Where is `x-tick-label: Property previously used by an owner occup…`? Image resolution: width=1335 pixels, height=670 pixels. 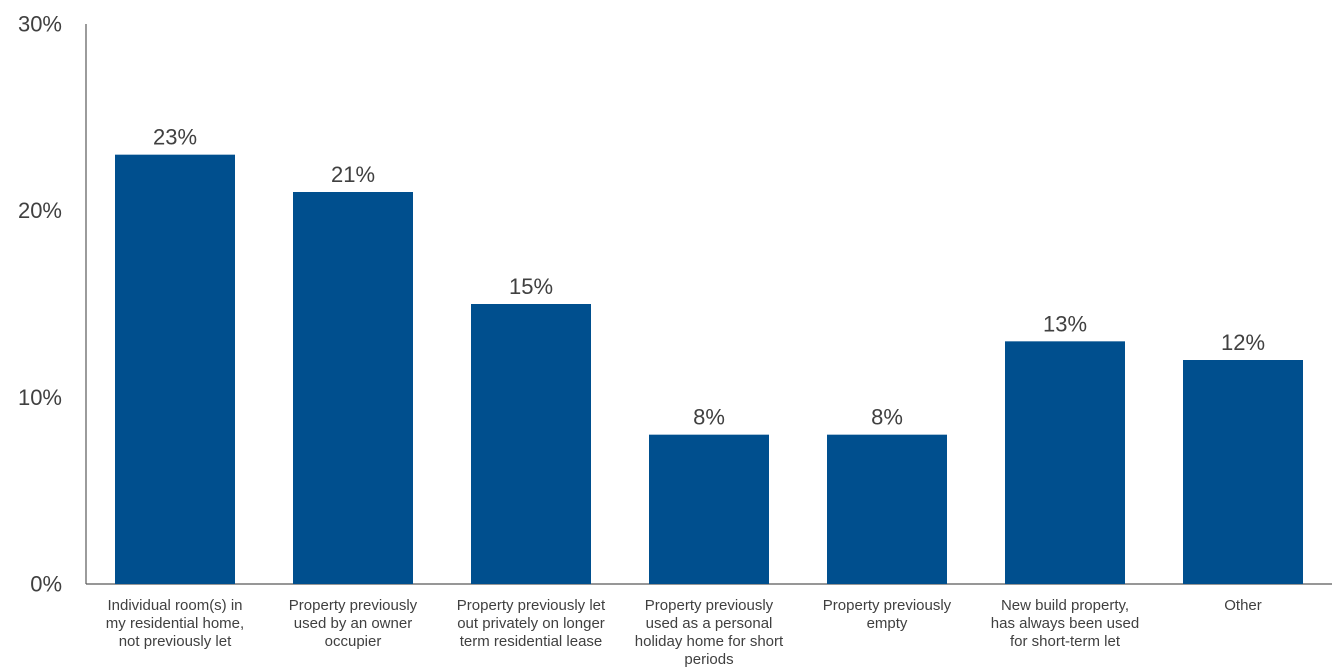
x-tick-label: Property previously used by an owner occup… is located at coordinates (353, 623).